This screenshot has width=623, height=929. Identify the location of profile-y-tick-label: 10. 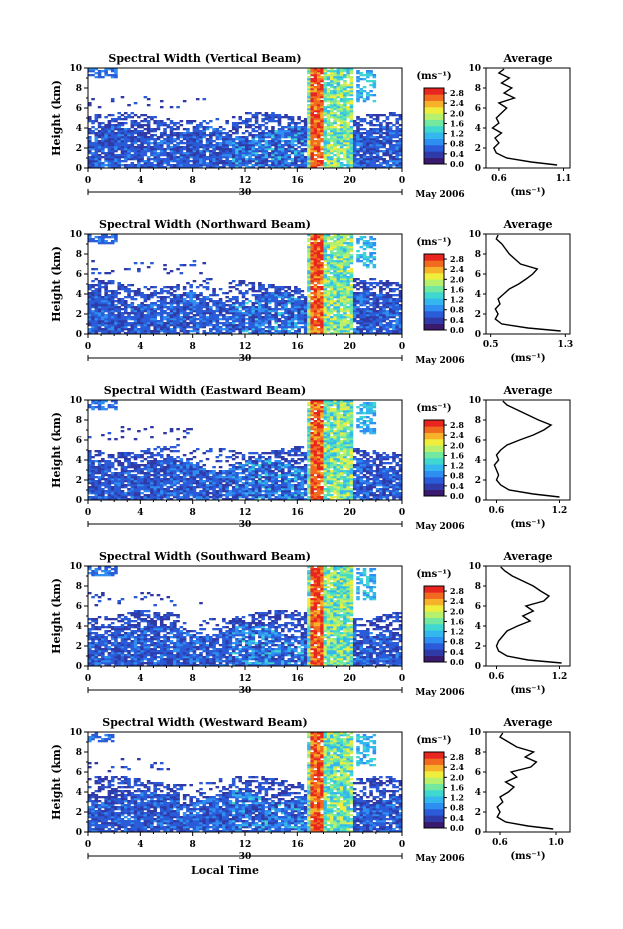
(474, 69).